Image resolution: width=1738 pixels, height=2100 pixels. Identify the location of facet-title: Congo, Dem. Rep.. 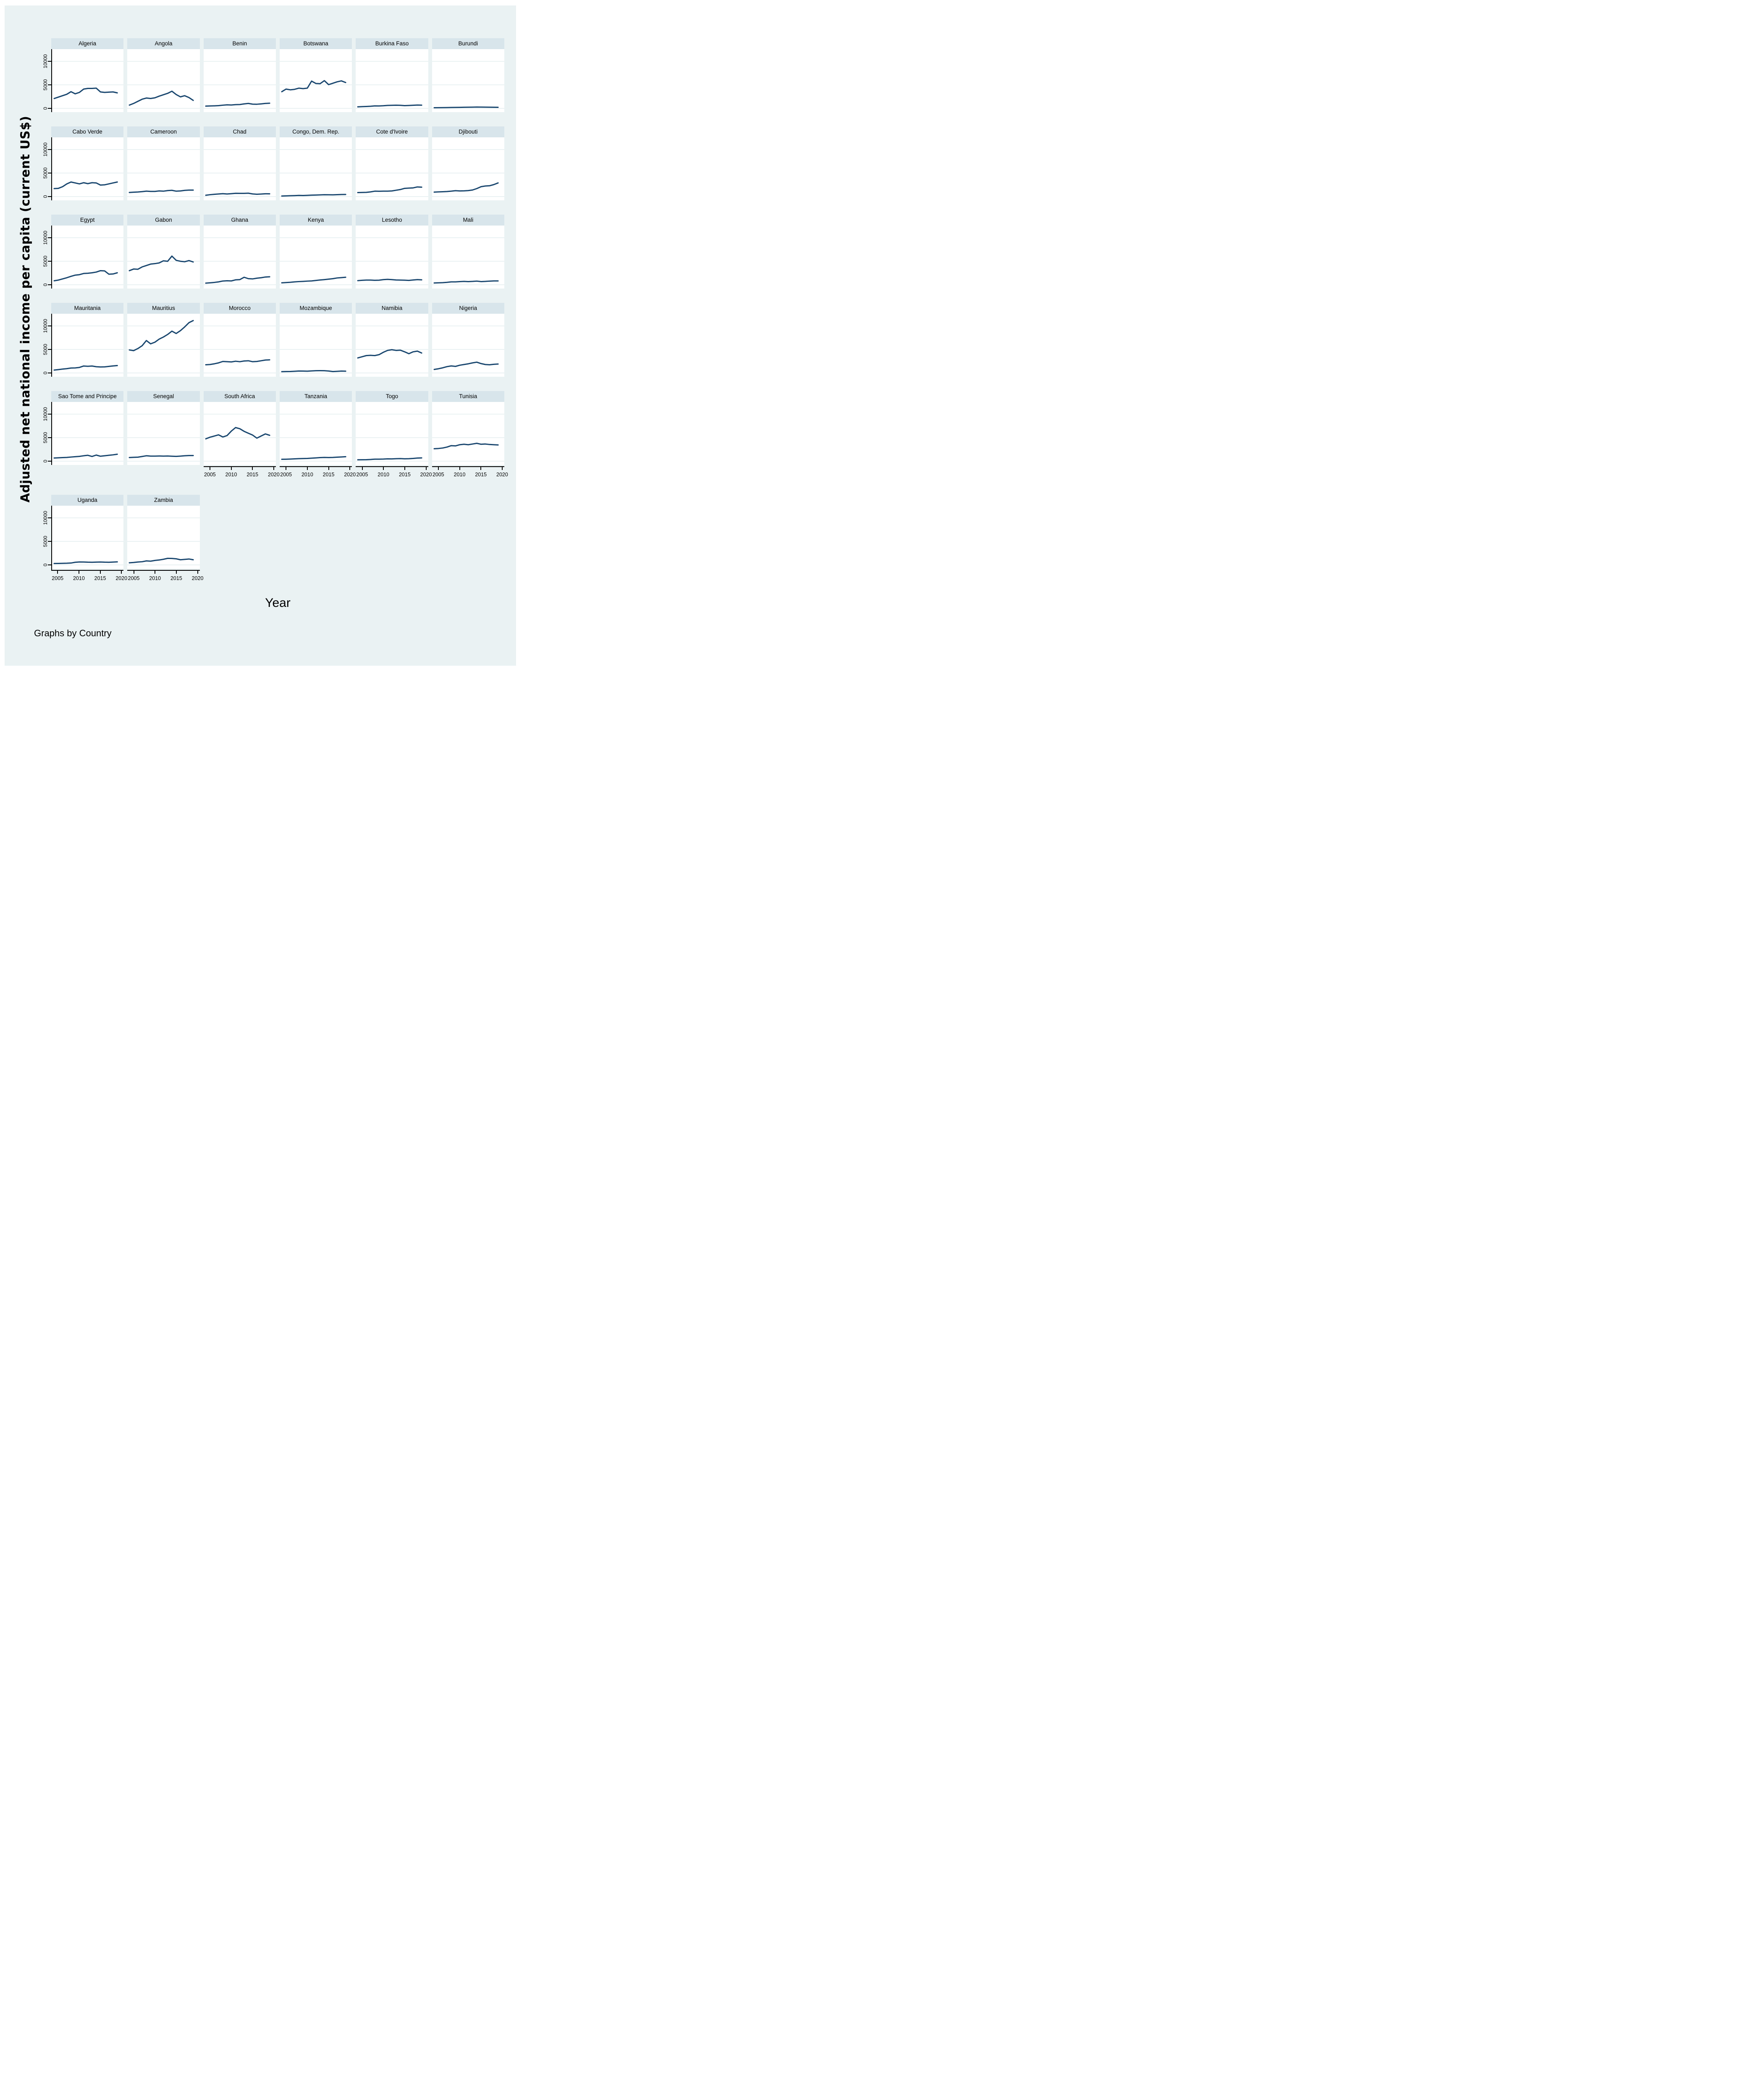
(316, 131).